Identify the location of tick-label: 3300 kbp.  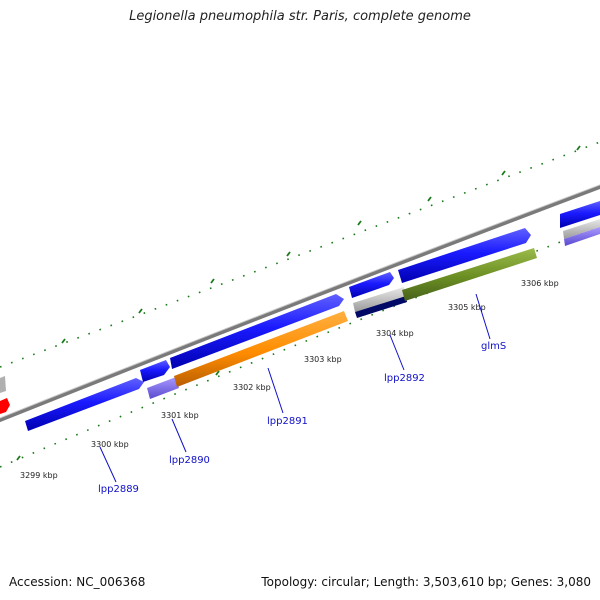
(110, 444).